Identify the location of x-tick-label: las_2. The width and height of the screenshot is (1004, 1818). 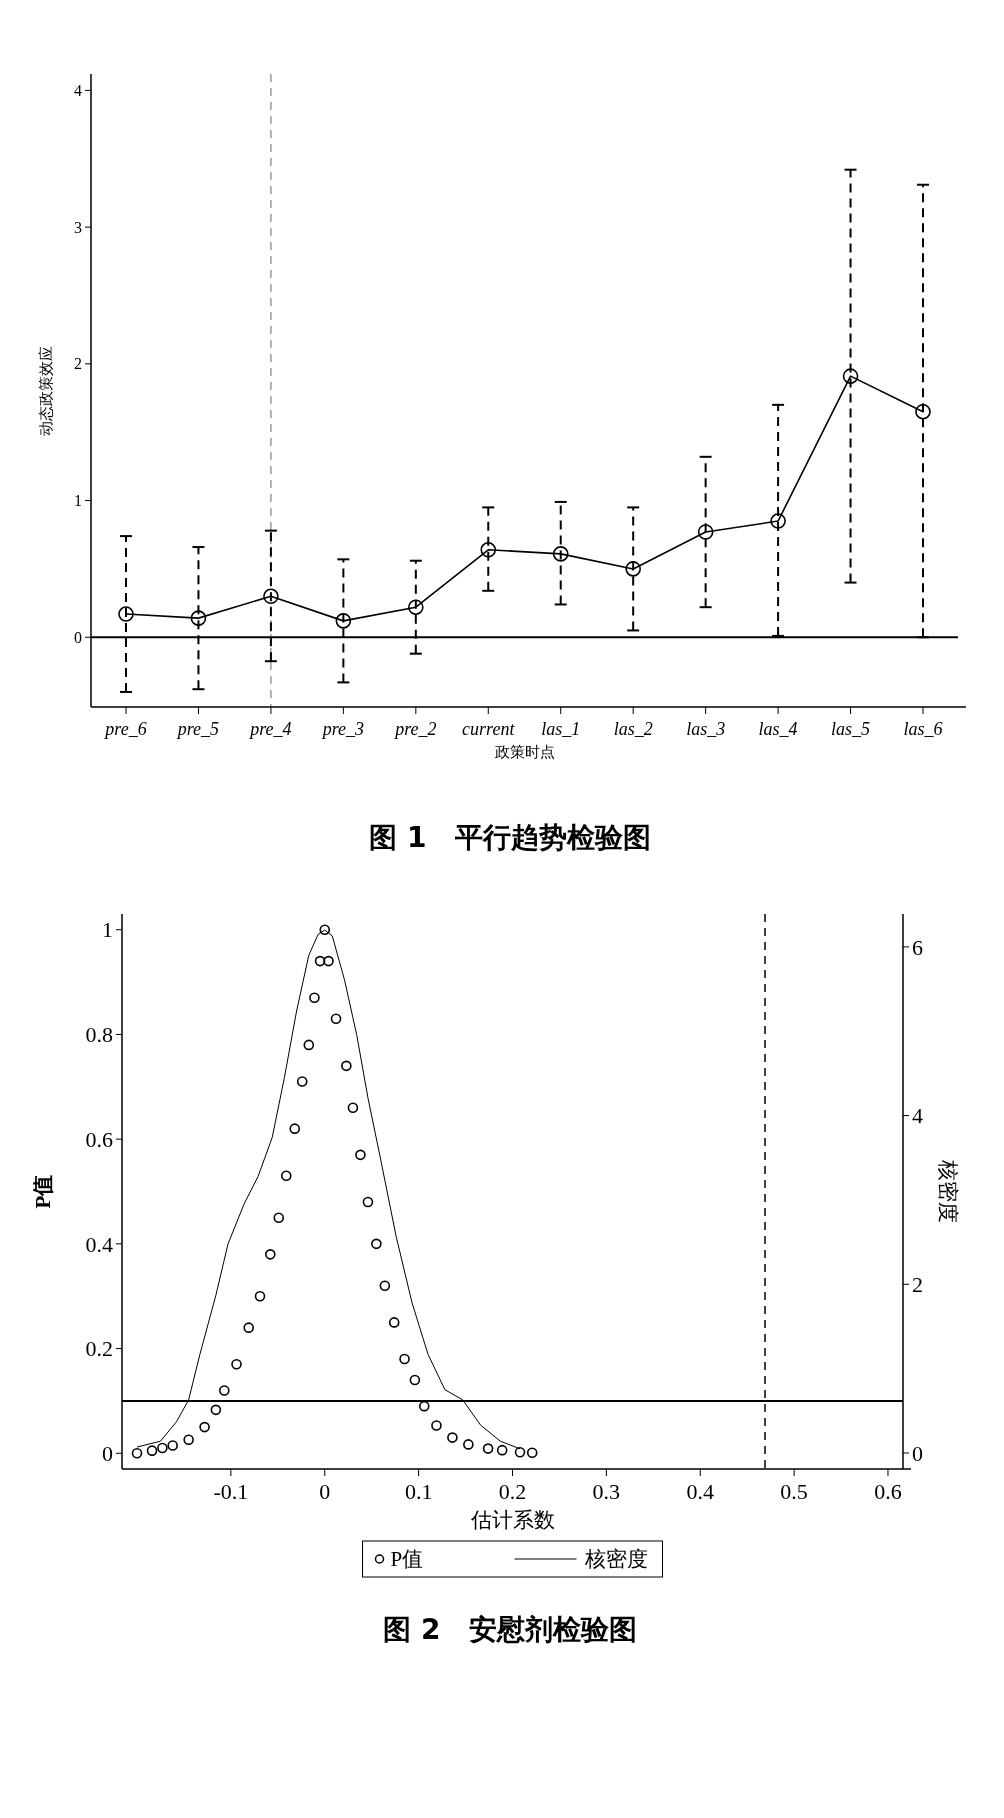
(633, 729).